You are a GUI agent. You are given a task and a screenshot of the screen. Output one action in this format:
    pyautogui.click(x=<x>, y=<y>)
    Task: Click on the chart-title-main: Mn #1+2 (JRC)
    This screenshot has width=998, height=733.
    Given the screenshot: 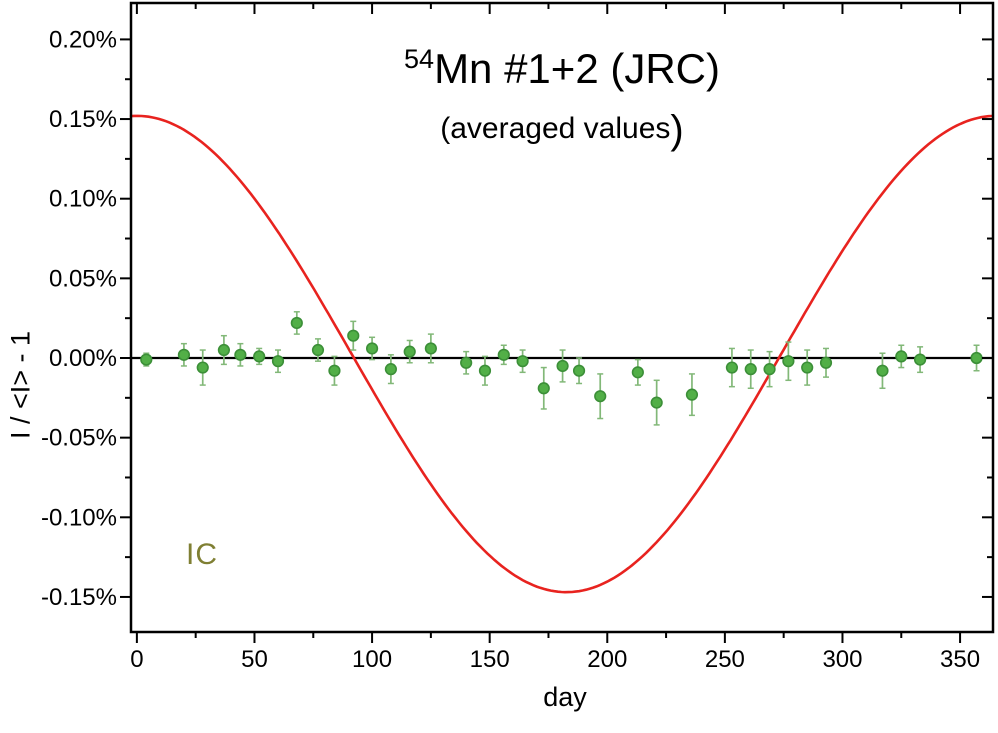 What is the action you would take?
    pyautogui.click(x=577, y=68)
    